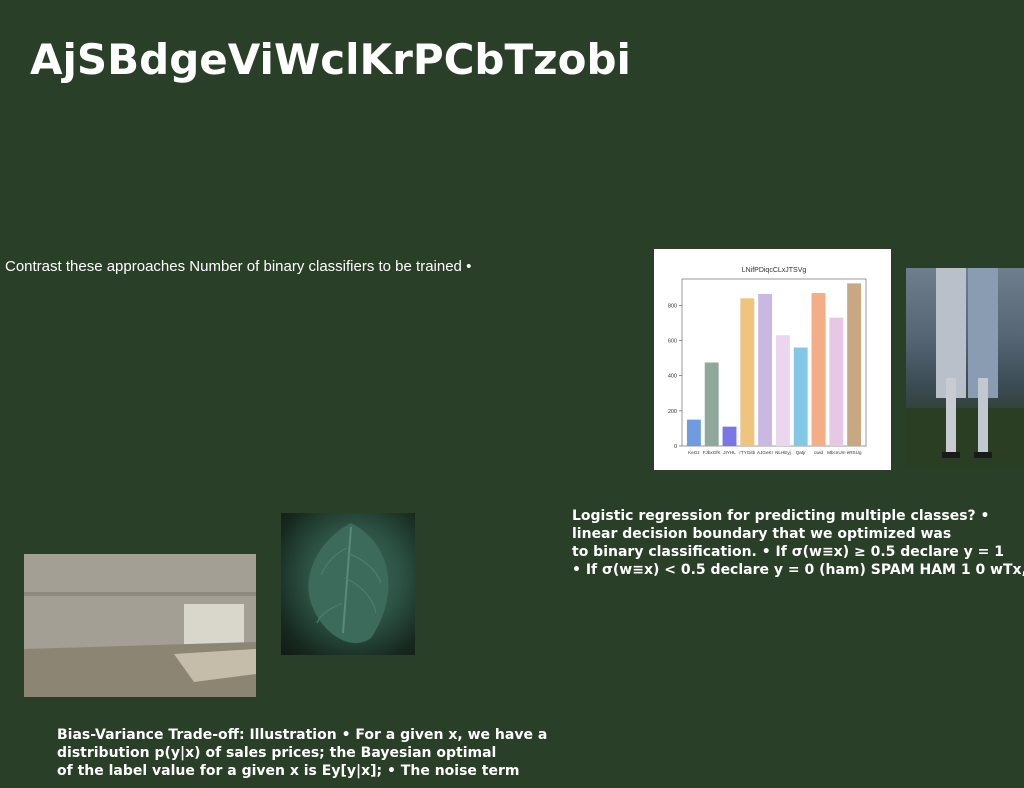  Describe the element at coordinates (672, 306) in the screenshot. I see `y-tick-label: 800` at that location.